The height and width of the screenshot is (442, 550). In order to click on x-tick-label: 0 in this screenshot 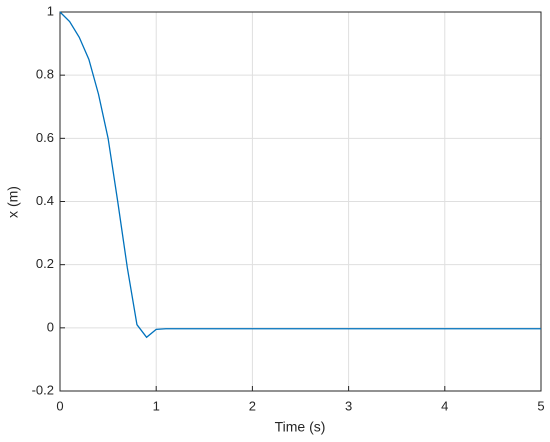, I will do `click(59, 405)`.